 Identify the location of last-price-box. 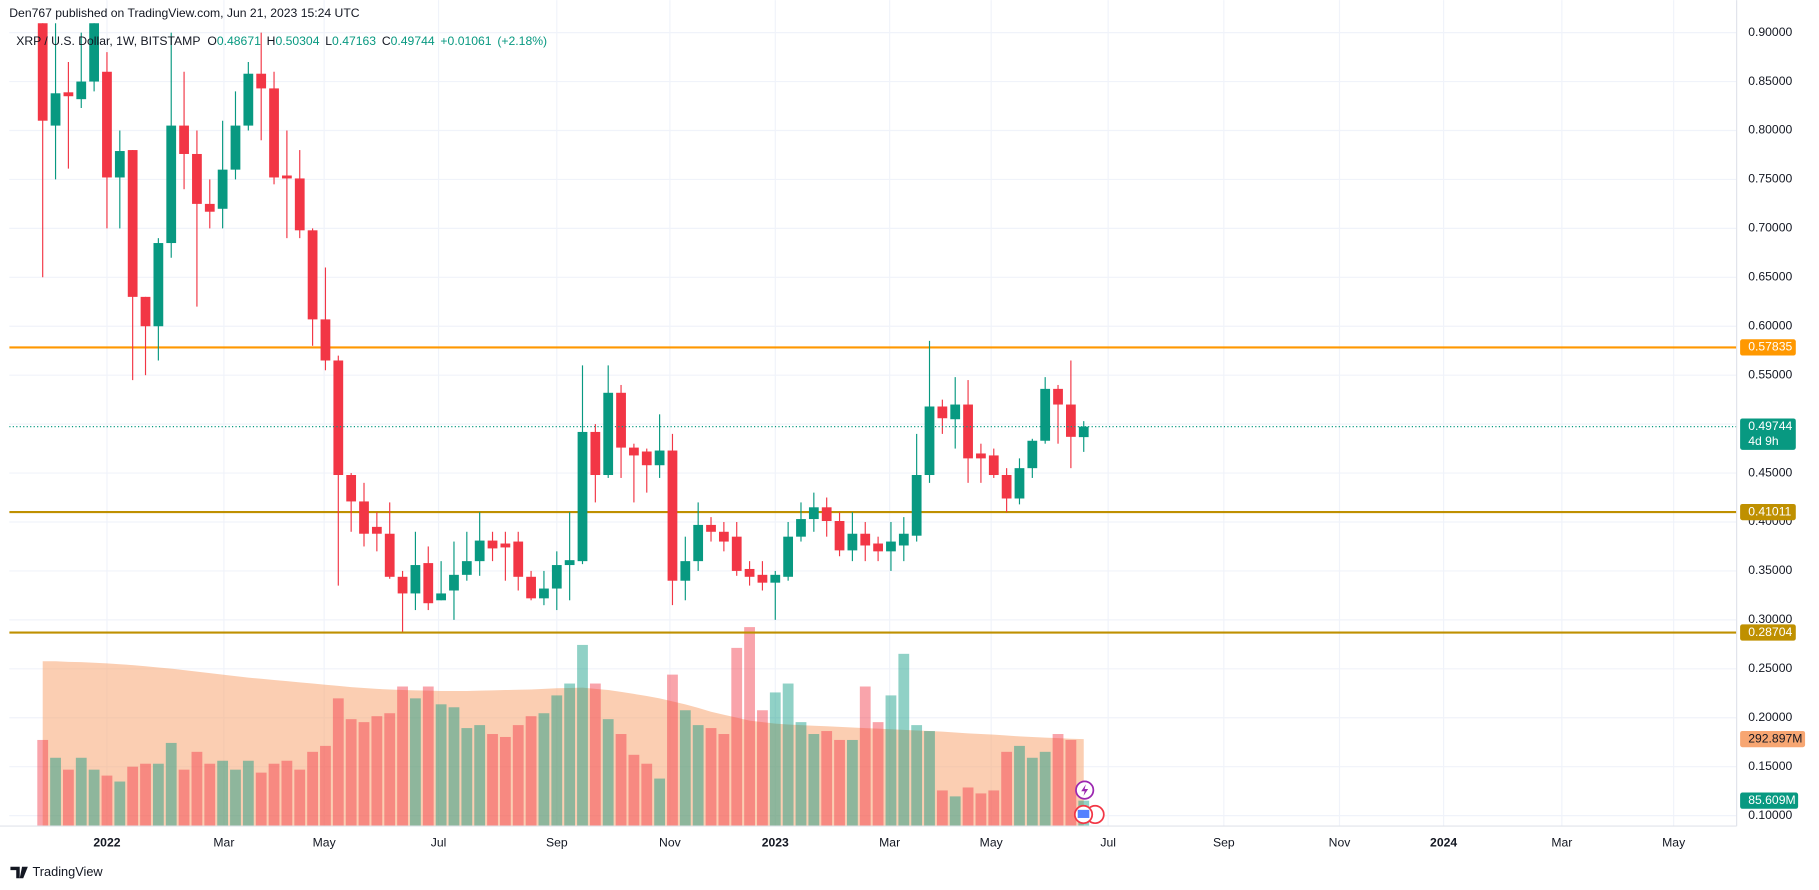
(1768, 434).